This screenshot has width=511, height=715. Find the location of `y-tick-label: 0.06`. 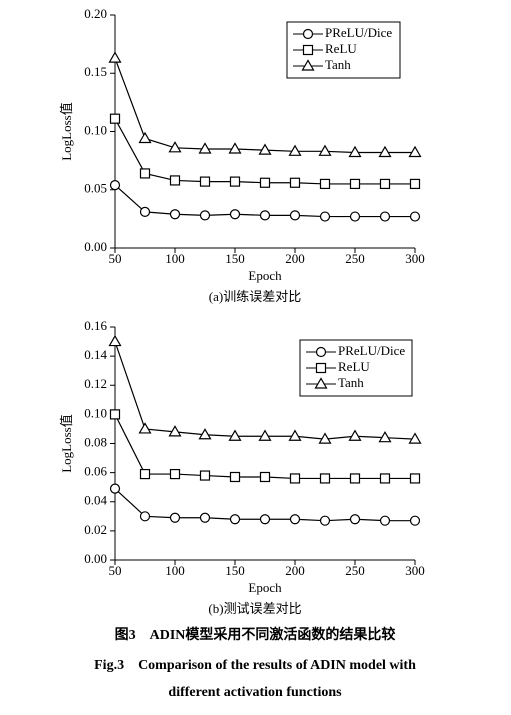

y-tick-label: 0.06 is located at coordinates (95, 471).